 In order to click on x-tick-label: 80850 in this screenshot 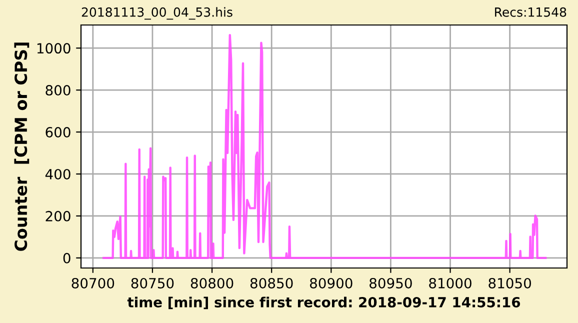, I will do `click(271, 283)`.